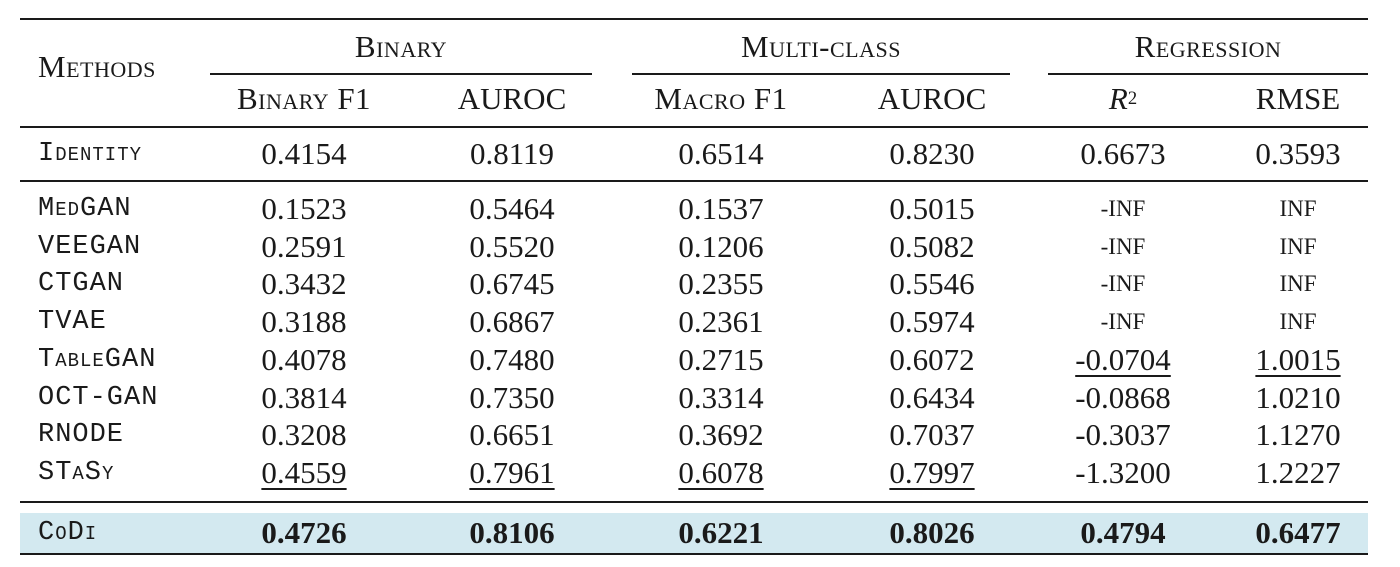 The image size is (1400, 567). What do you see at coordinates (304, 435) in the screenshot?
I see `cell-binary-f1: 0.3208` at bounding box center [304, 435].